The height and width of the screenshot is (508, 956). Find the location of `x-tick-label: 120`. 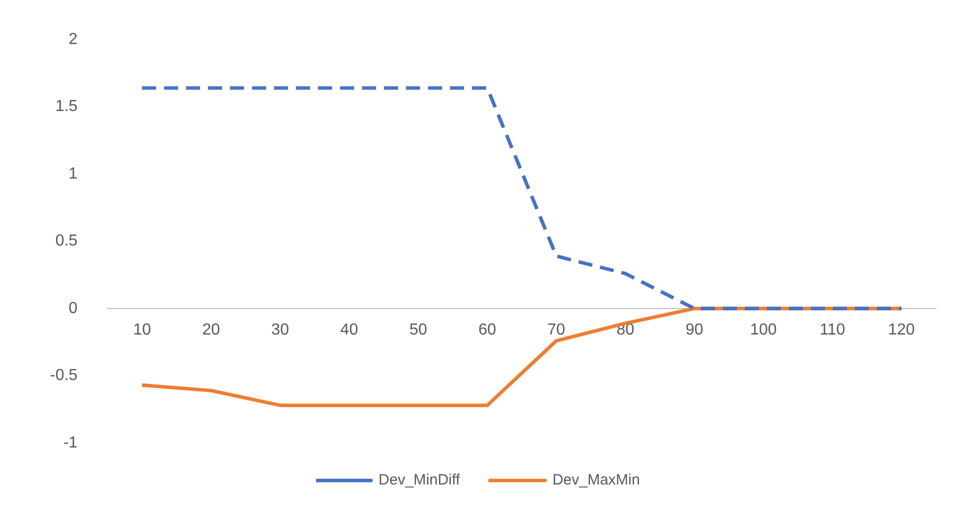

x-tick-label: 120 is located at coordinates (901, 330).